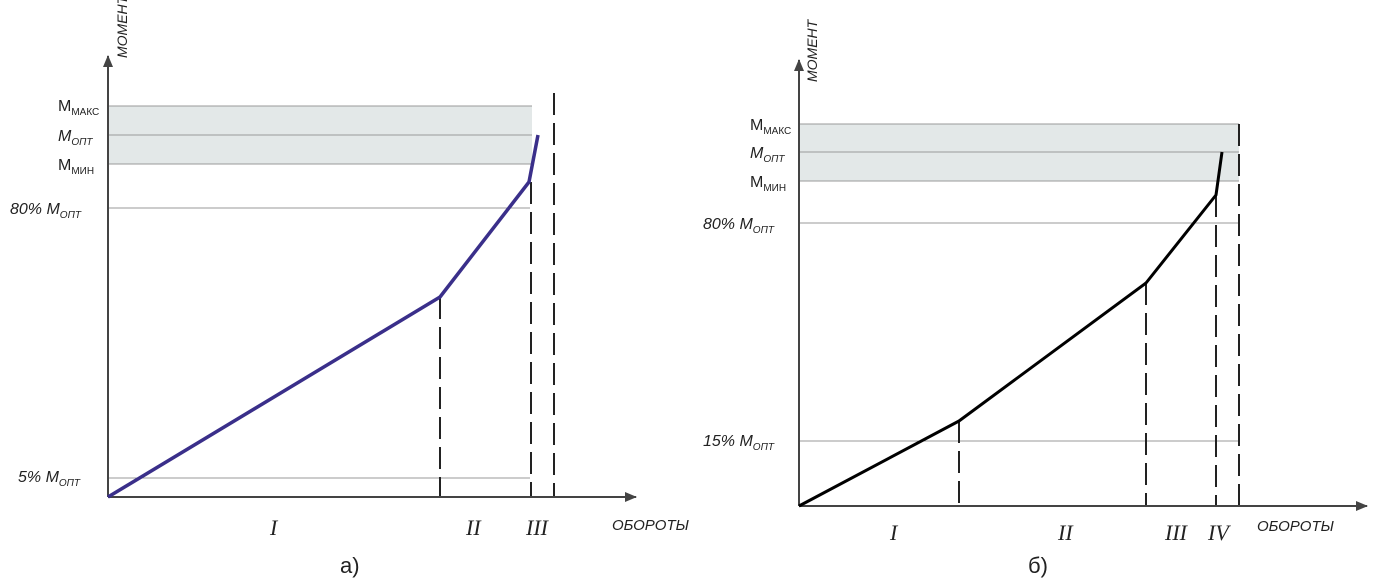 The height and width of the screenshot is (581, 1379). What do you see at coordinates (46, 211) in the screenshot?
I see `label-p80-a: 80% MОПТ` at bounding box center [46, 211].